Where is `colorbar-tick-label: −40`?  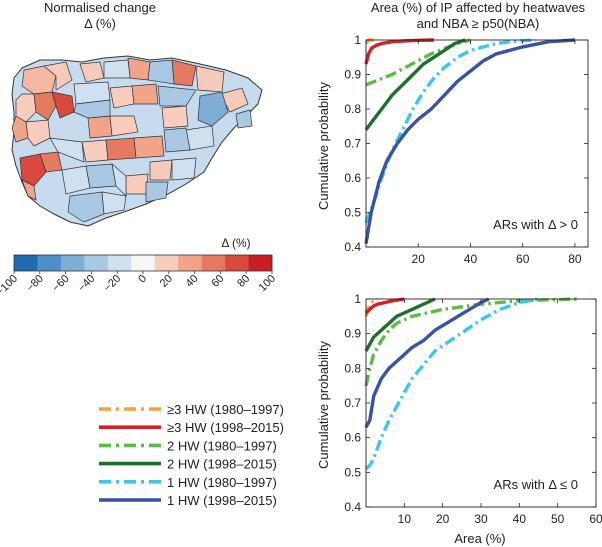 colorbar-tick-label: −40 is located at coordinates (87, 284).